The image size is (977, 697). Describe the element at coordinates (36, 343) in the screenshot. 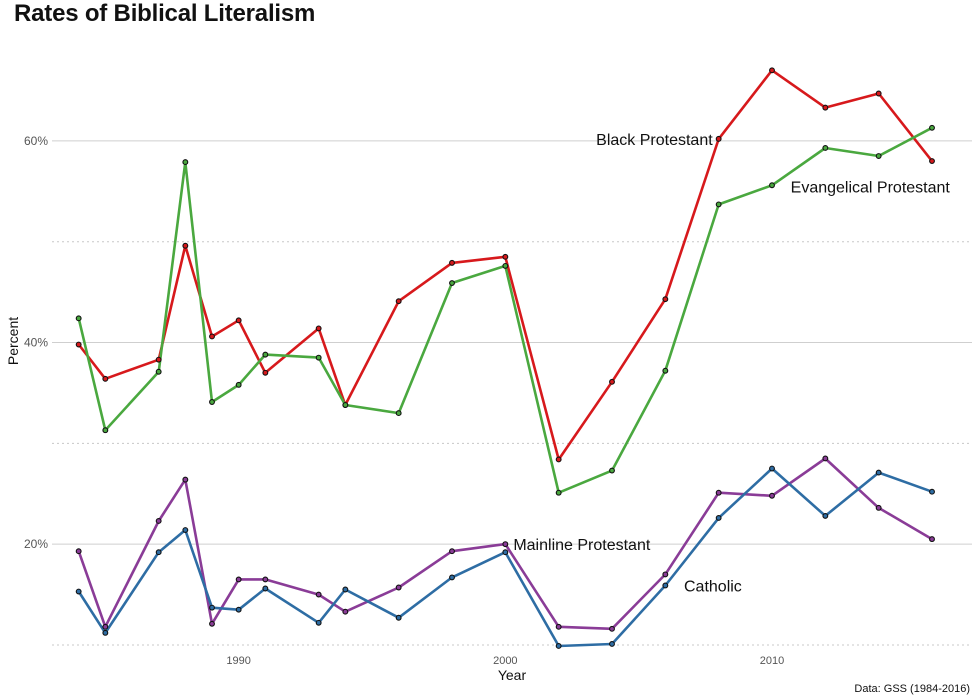

I see `y-tick-label: 40%` at that location.